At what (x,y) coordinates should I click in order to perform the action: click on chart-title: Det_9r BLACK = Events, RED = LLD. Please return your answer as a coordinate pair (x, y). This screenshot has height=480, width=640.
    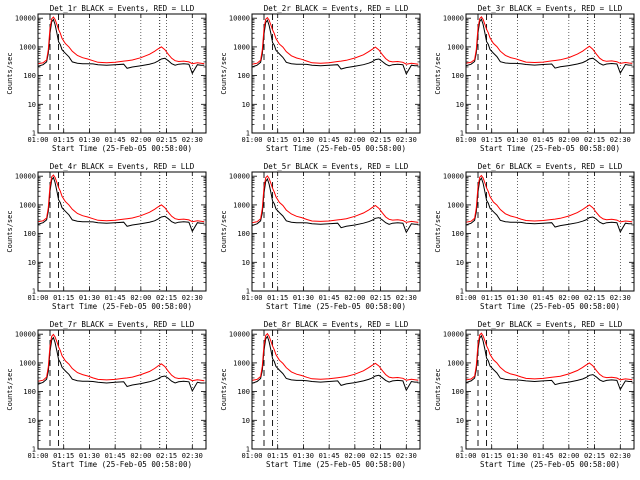
    Looking at the image, I should click on (550, 324).